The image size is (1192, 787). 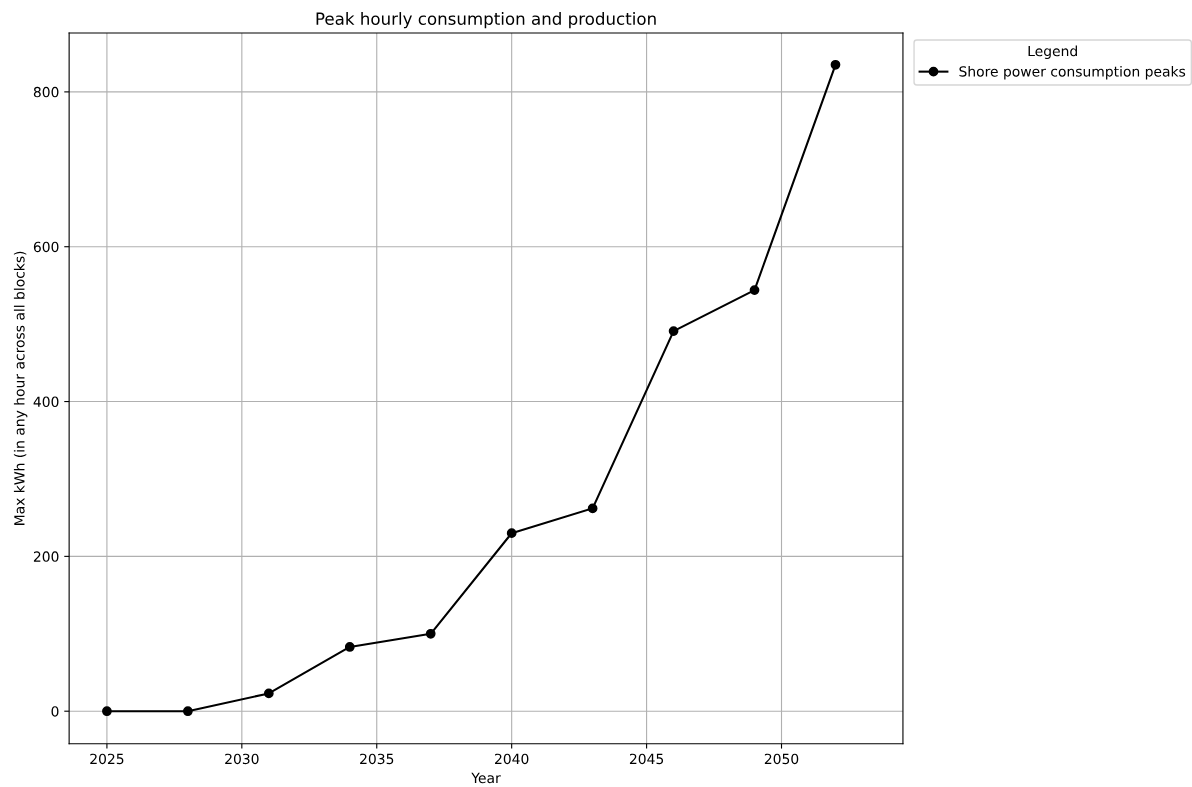 What do you see at coordinates (46, 92) in the screenshot?
I see `y-tick-label: 800` at bounding box center [46, 92].